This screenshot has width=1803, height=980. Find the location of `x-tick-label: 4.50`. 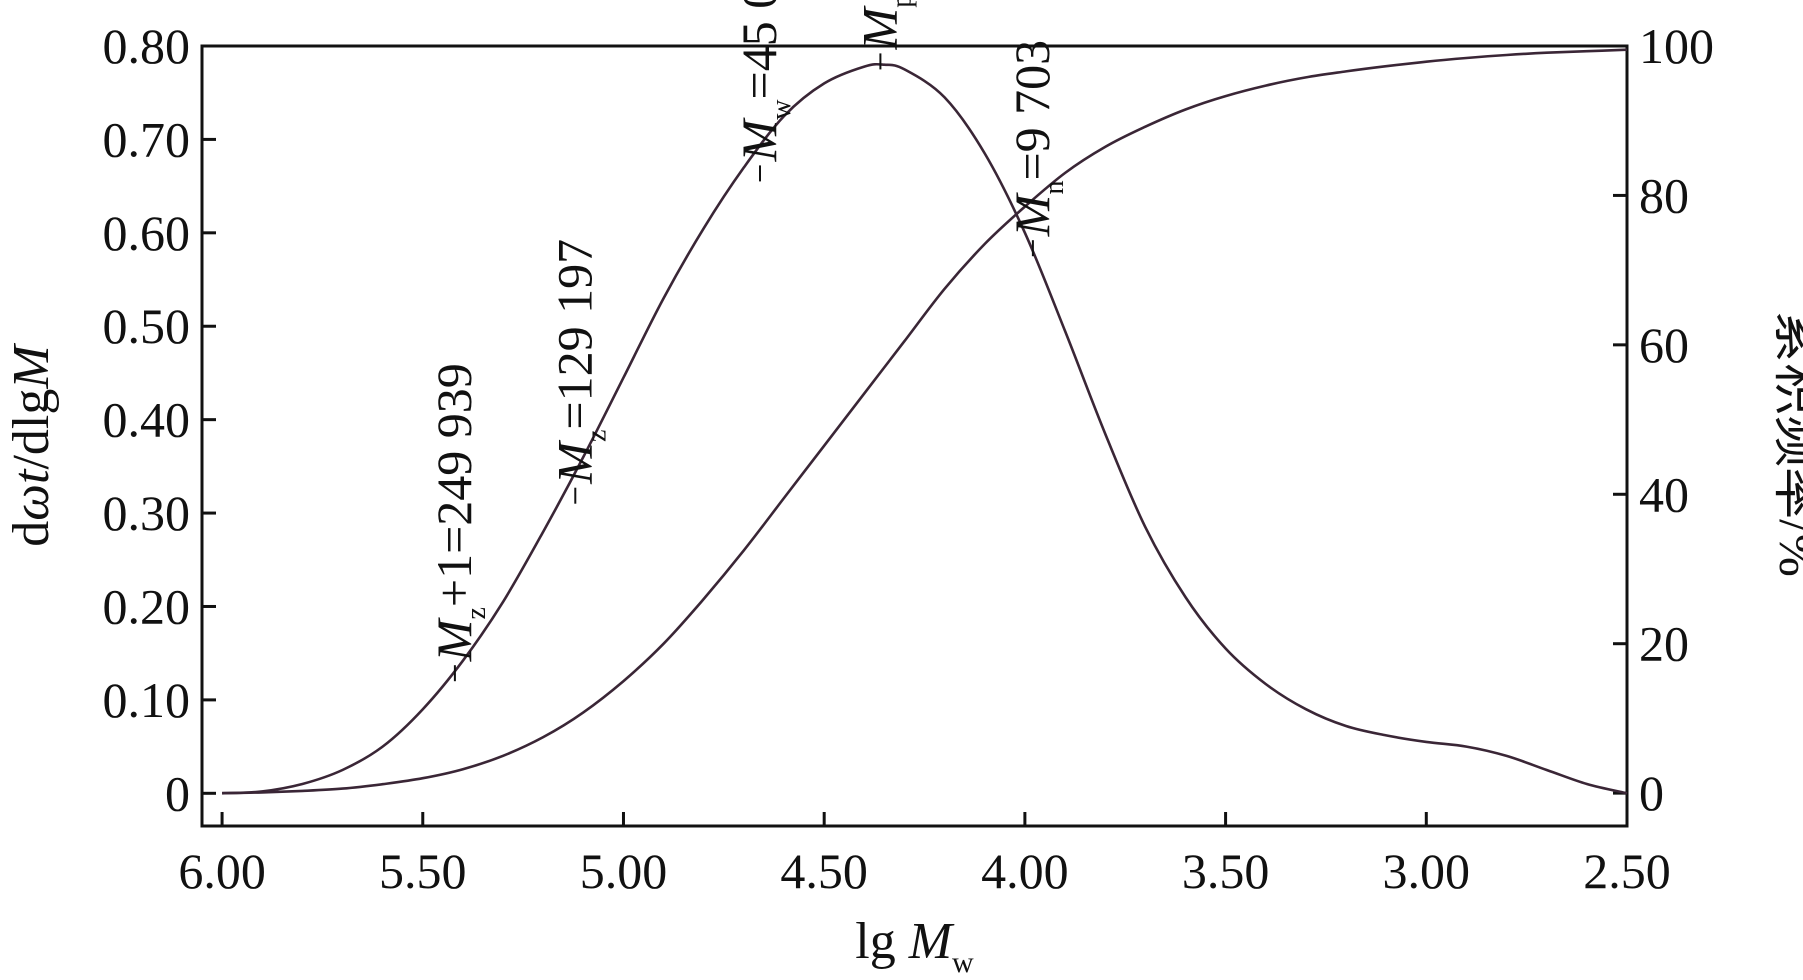

x-tick-label: 4.50 is located at coordinates (824, 871).